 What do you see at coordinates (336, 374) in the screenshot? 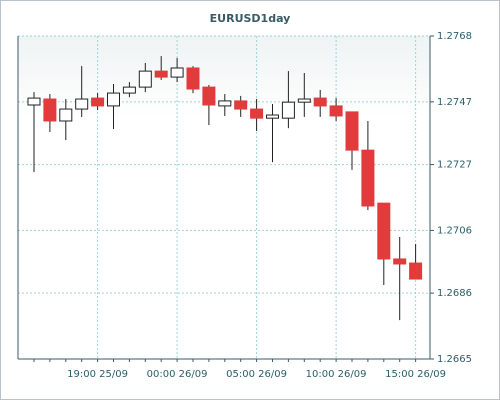
I see `x-tick-label: 10:00 26/09` at bounding box center [336, 374].